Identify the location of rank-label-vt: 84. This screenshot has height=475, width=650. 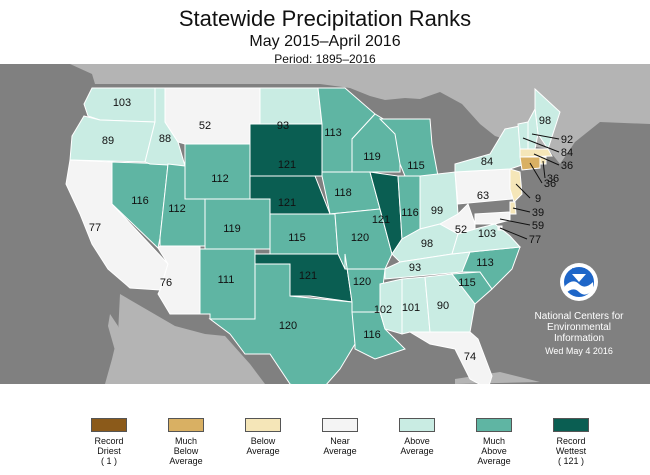
(567, 153).